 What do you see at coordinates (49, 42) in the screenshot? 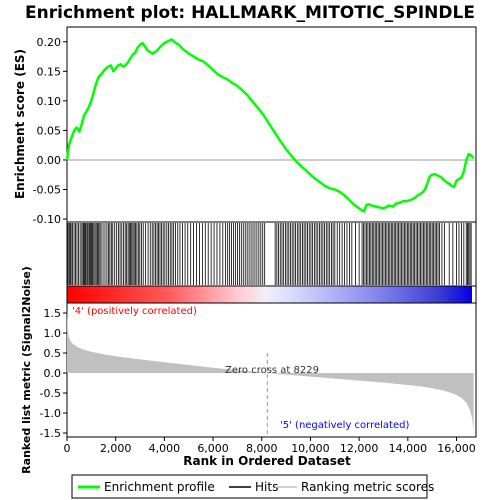
I see `es-y-tick-label: 0.20` at bounding box center [49, 42].